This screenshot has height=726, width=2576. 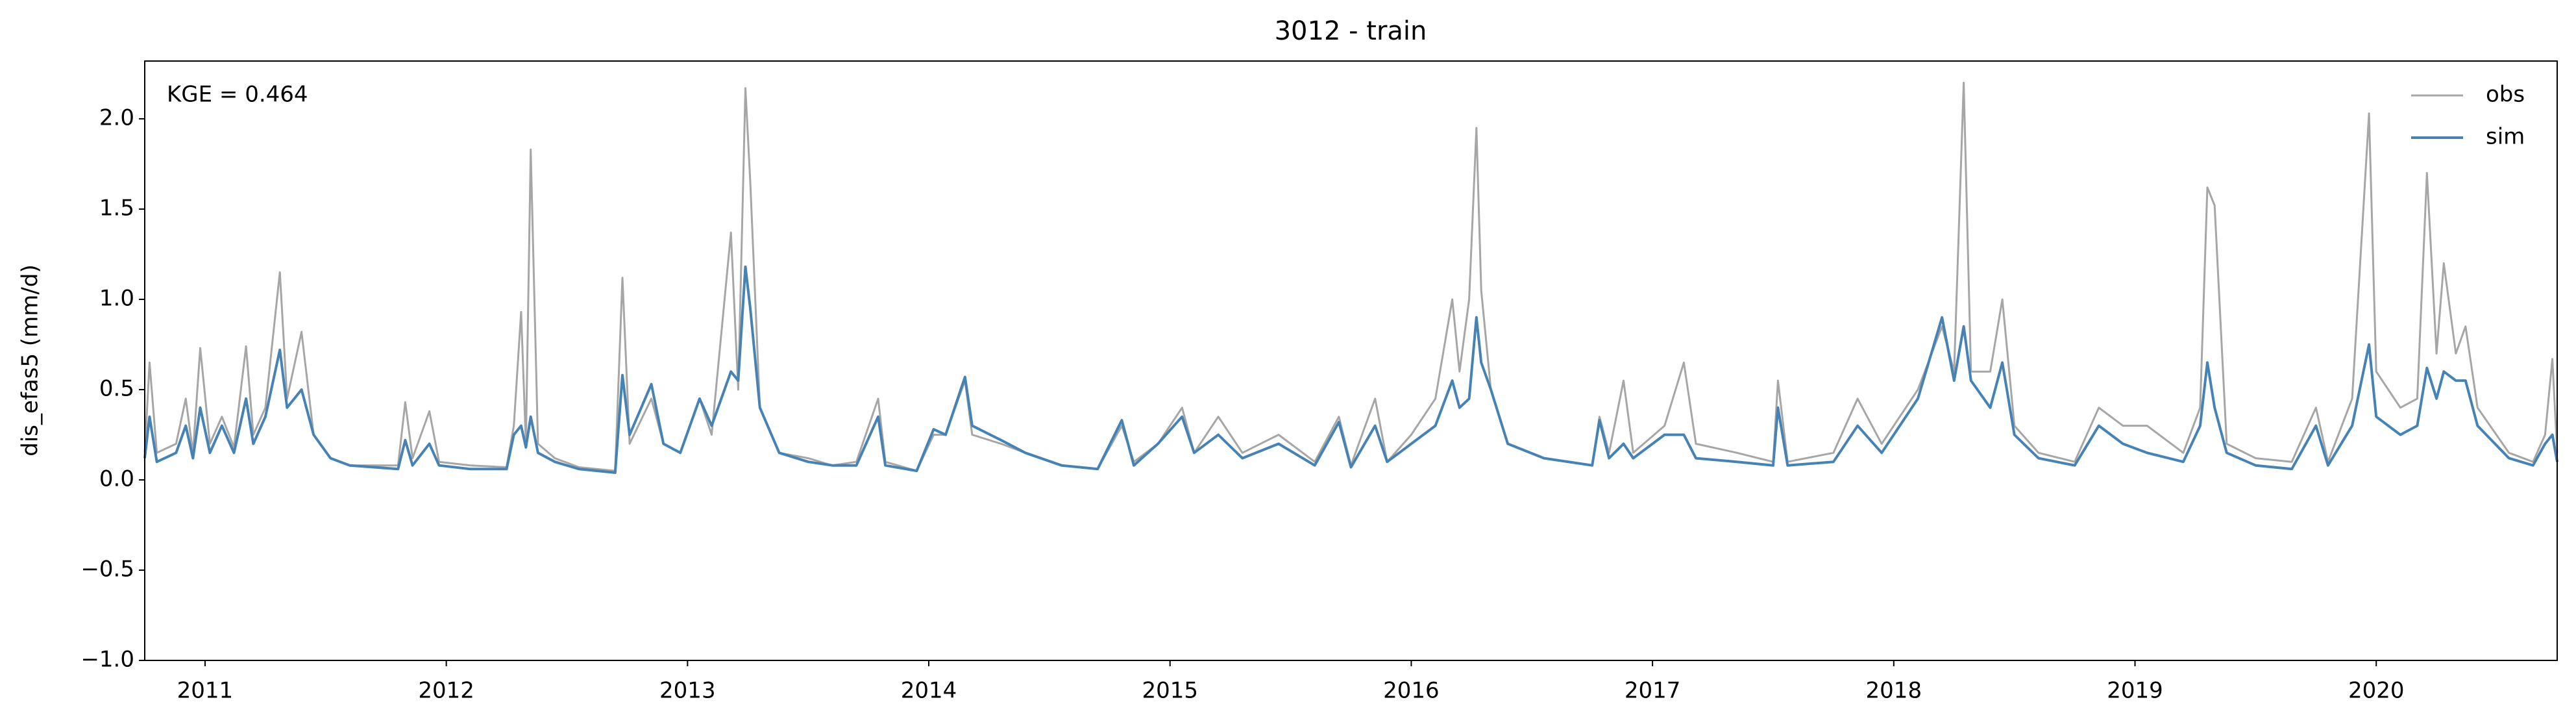 I want to click on y-tick-label: −0.5, so click(x=107, y=569).